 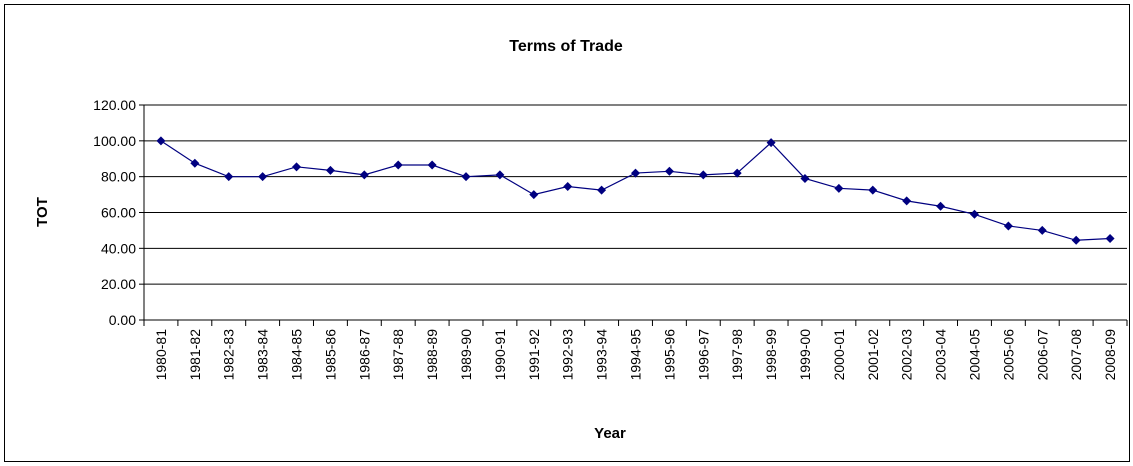 What do you see at coordinates (398, 355) in the screenshot?
I see `x-tick-label: 1987-88` at bounding box center [398, 355].